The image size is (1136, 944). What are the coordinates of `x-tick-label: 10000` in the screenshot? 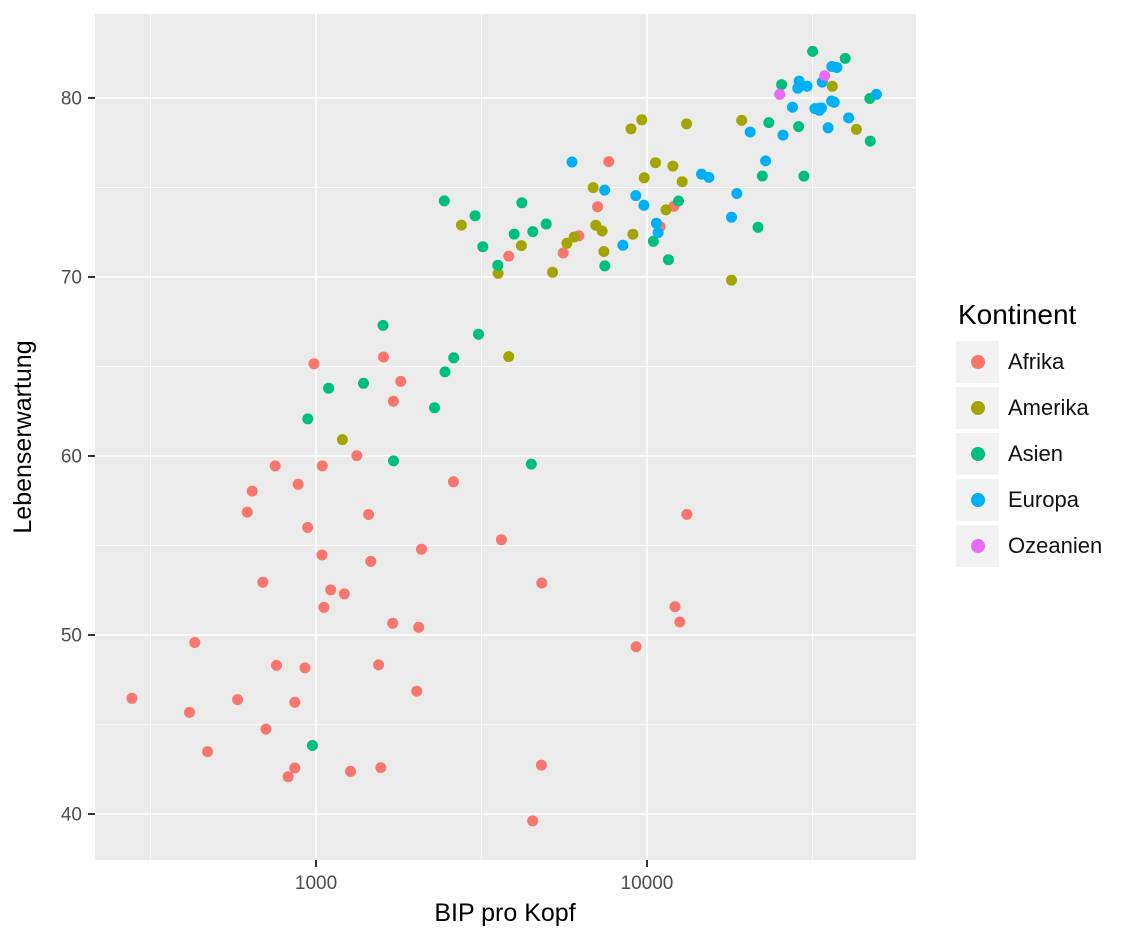 It's located at (647, 883).